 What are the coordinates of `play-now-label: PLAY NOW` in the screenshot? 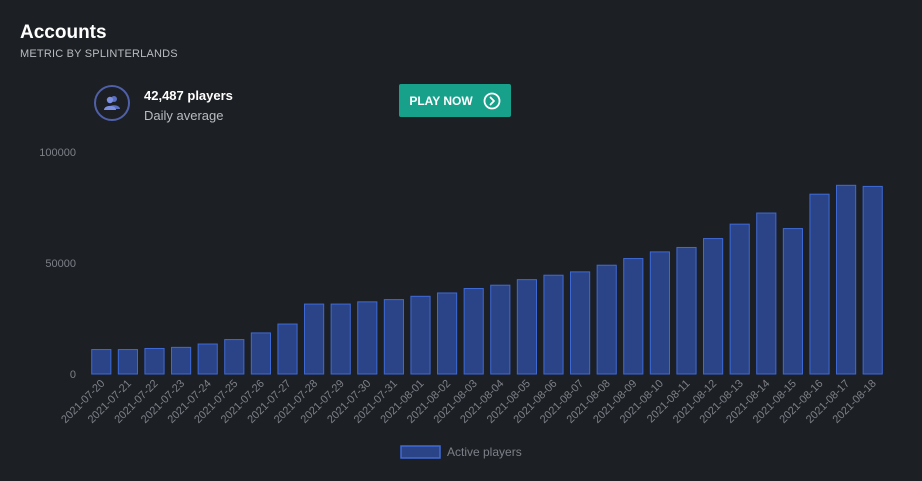 It's located at (441, 100).